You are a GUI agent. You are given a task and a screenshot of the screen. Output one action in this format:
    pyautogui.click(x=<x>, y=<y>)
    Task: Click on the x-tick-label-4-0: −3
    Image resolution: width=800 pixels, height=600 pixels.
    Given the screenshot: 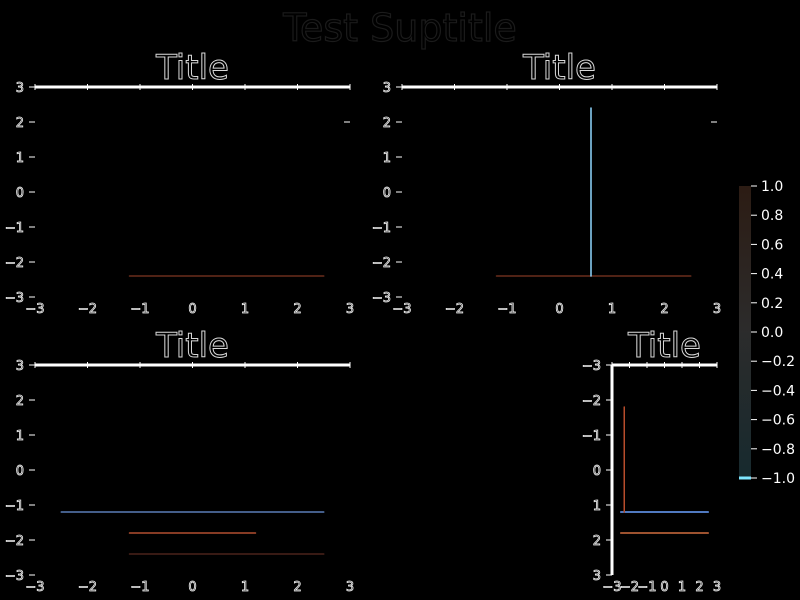 What is the action you would take?
    pyautogui.click(x=611, y=587)
    